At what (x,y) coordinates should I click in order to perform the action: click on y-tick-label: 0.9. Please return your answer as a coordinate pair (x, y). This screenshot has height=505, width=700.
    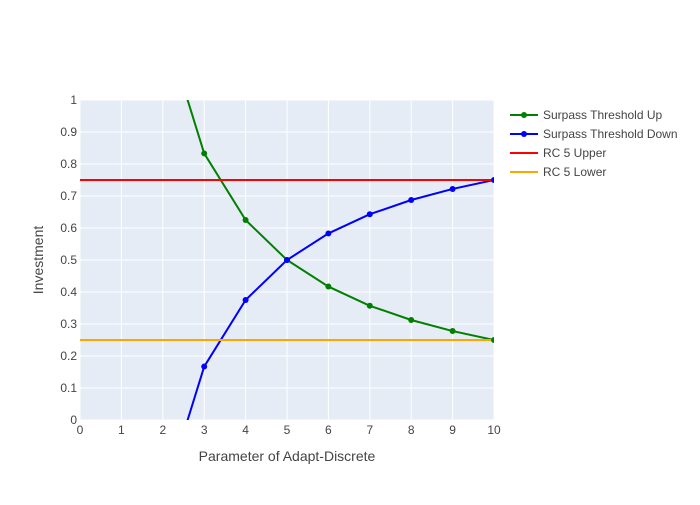
    Looking at the image, I should click on (68, 132).